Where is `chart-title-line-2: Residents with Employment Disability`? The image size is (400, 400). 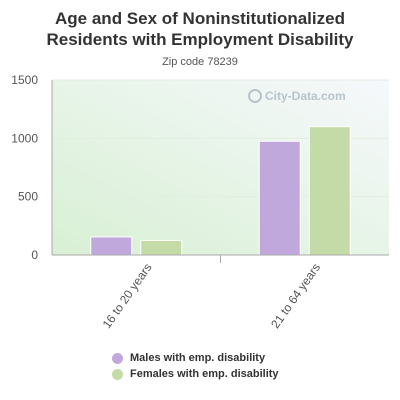
chart-title-line-2: Residents with Employment Disability is located at coordinates (200, 39).